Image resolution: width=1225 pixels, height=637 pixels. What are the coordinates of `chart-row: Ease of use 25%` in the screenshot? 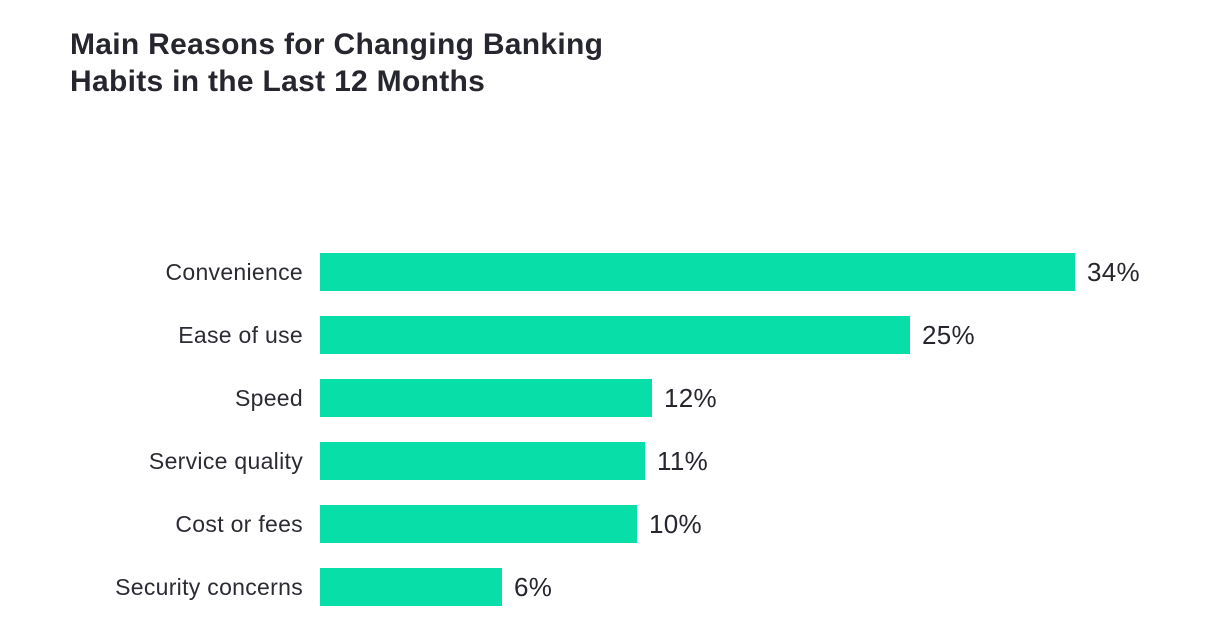 It's located at (612, 335).